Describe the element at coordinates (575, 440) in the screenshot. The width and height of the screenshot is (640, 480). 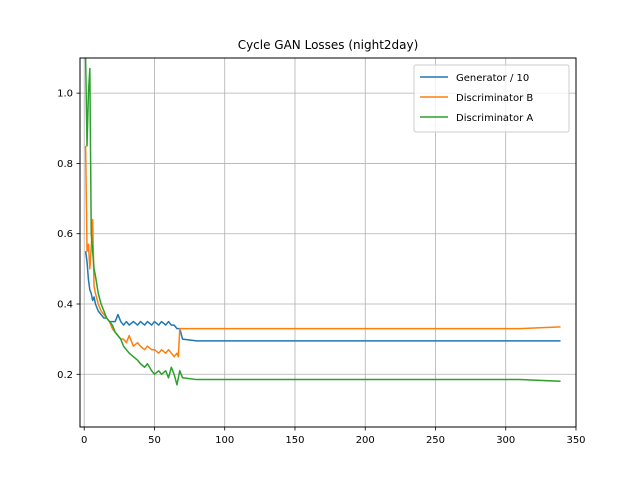
I see `x-tick-label: 350` at that location.